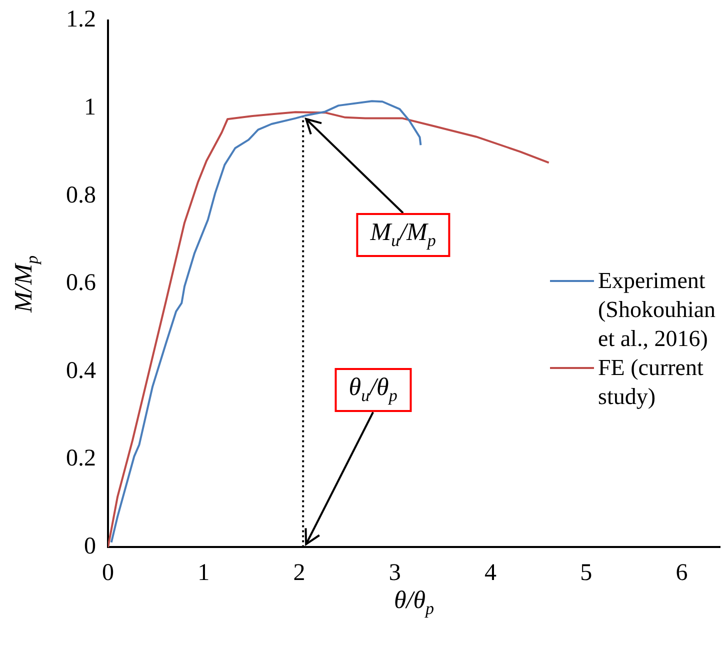 The height and width of the screenshot is (654, 728). Describe the element at coordinates (414, 603) in the screenshot. I see `x-axis-title: θ/θ$_{p}$` at that location.